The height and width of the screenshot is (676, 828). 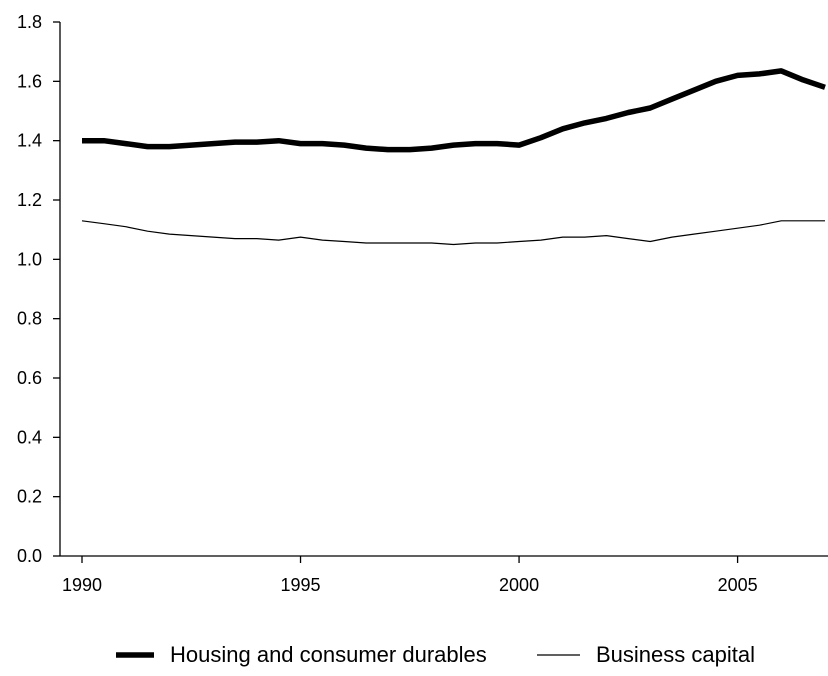 I want to click on series-line-housing, so click(x=454, y=110).